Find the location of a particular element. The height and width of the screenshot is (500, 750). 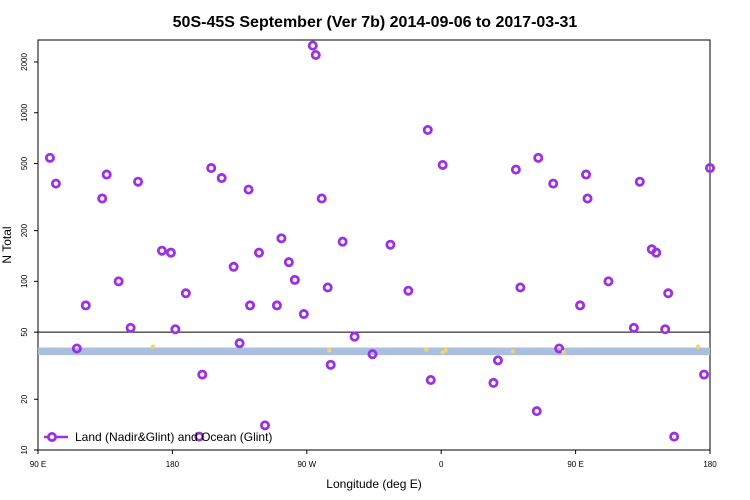

legend: Land (Nadir&Glint) and Ocean (Glint) is located at coordinates (158, 437).